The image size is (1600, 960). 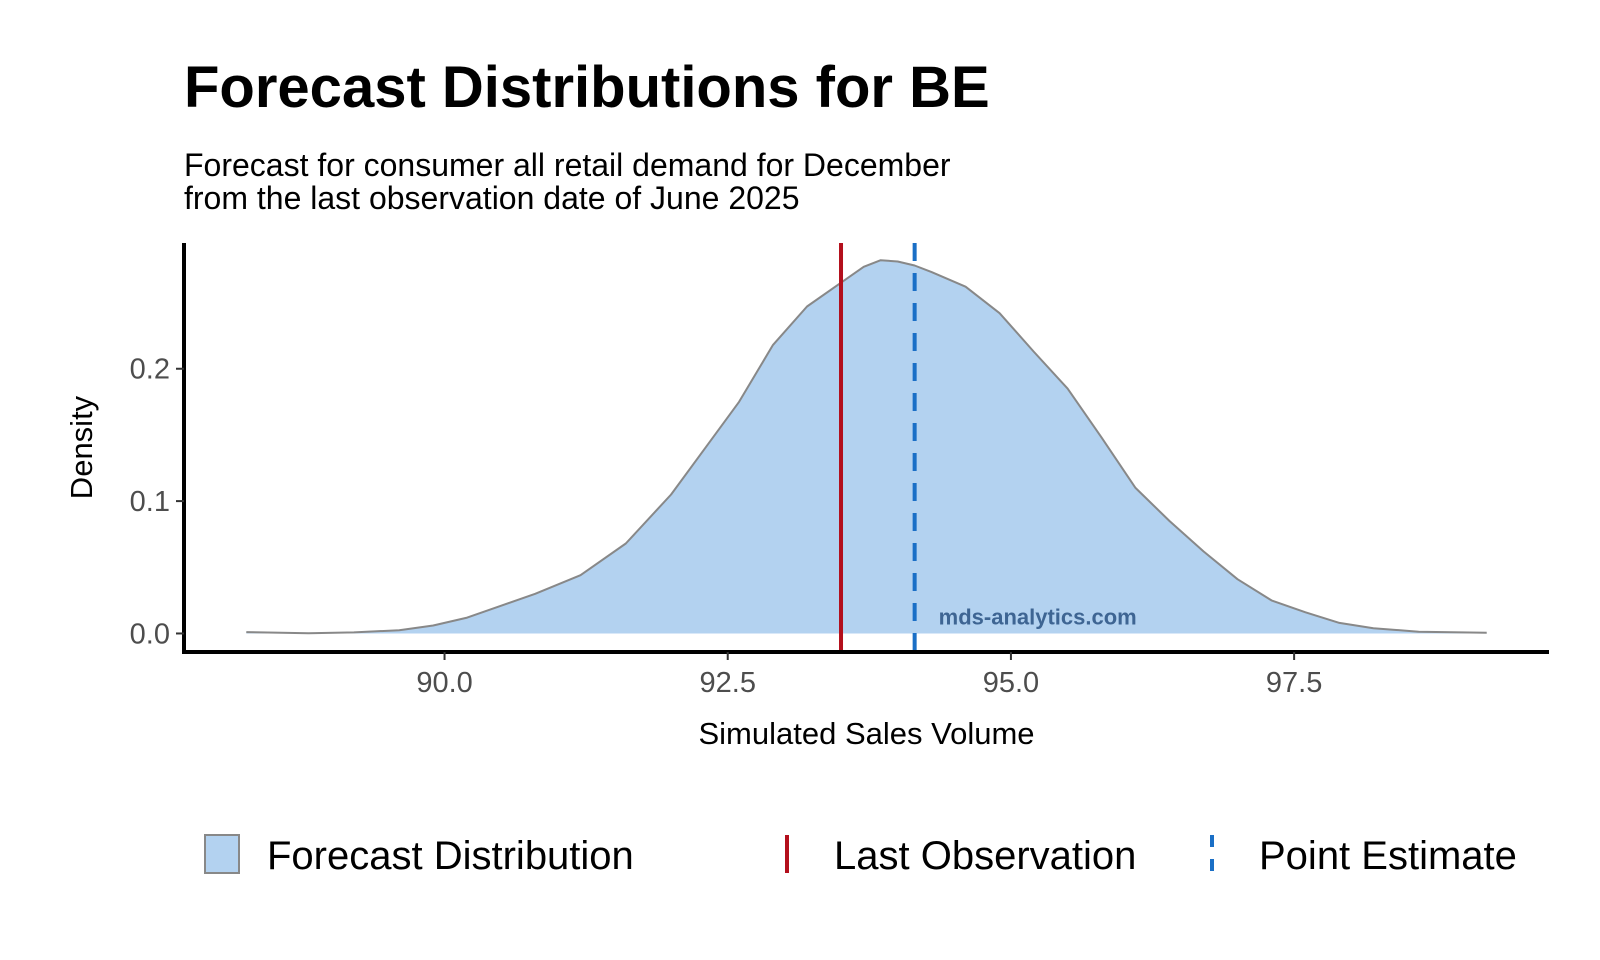 What do you see at coordinates (1011, 683) in the screenshot?
I see `x-tick-label: 95.0` at bounding box center [1011, 683].